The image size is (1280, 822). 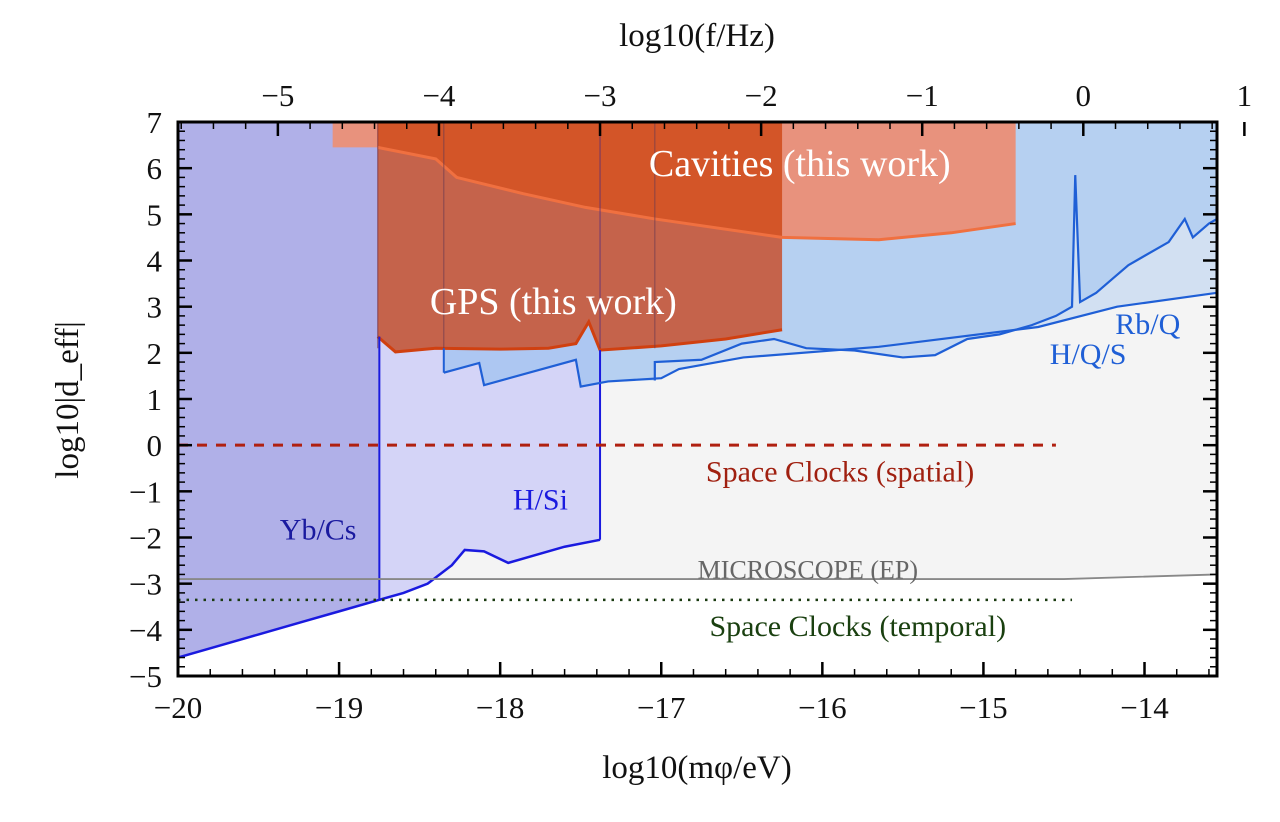 What do you see at coordinates (935, 278) in the screenshot?
I see `rb-q-bound-line` at bounding box center [935, 278].